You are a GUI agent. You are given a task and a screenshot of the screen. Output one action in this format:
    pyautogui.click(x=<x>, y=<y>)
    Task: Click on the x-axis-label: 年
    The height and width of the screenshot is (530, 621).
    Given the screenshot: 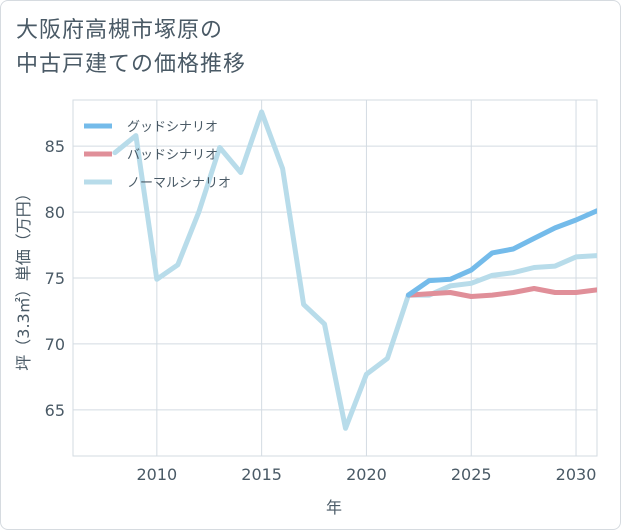 What is the action you would take?
    pyautogui.click(x=334, y=507)
    